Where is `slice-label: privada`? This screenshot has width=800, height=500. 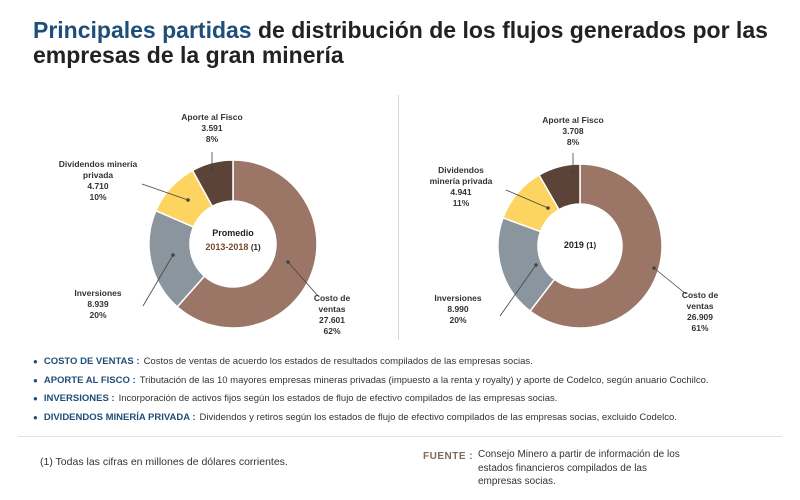
slice-label: privada is located at coordinates (98, 175).